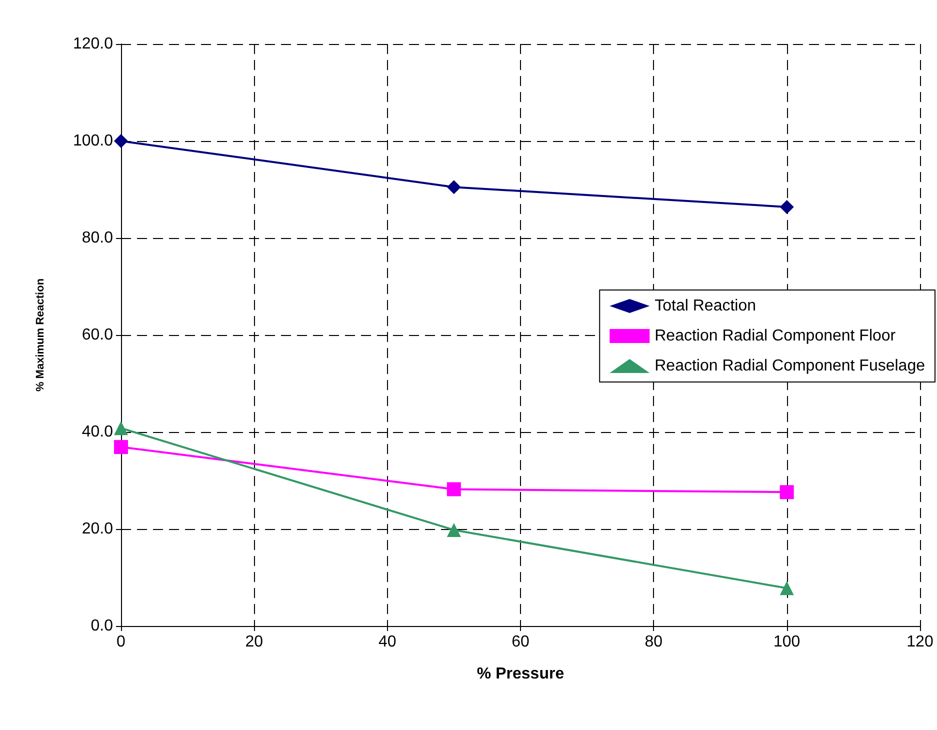 The width and height of the screenshot is (937, 730). Describe the element at coordinates (520, 674) in the screenshot. I see `x-axis-title: % Pressure` at that location.